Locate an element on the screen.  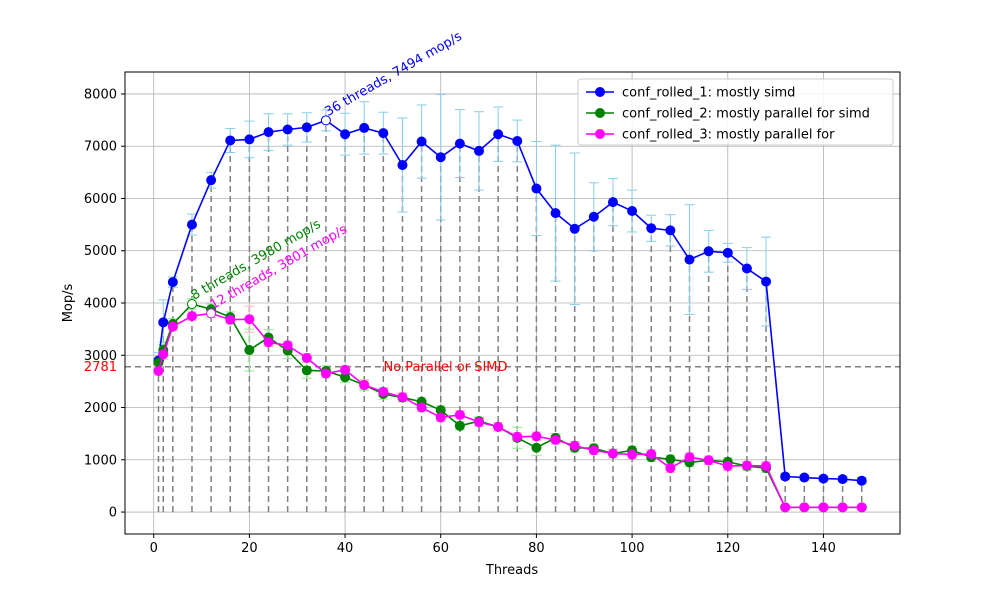
x-tick-label: 0 is located at coordinates (154, 548).